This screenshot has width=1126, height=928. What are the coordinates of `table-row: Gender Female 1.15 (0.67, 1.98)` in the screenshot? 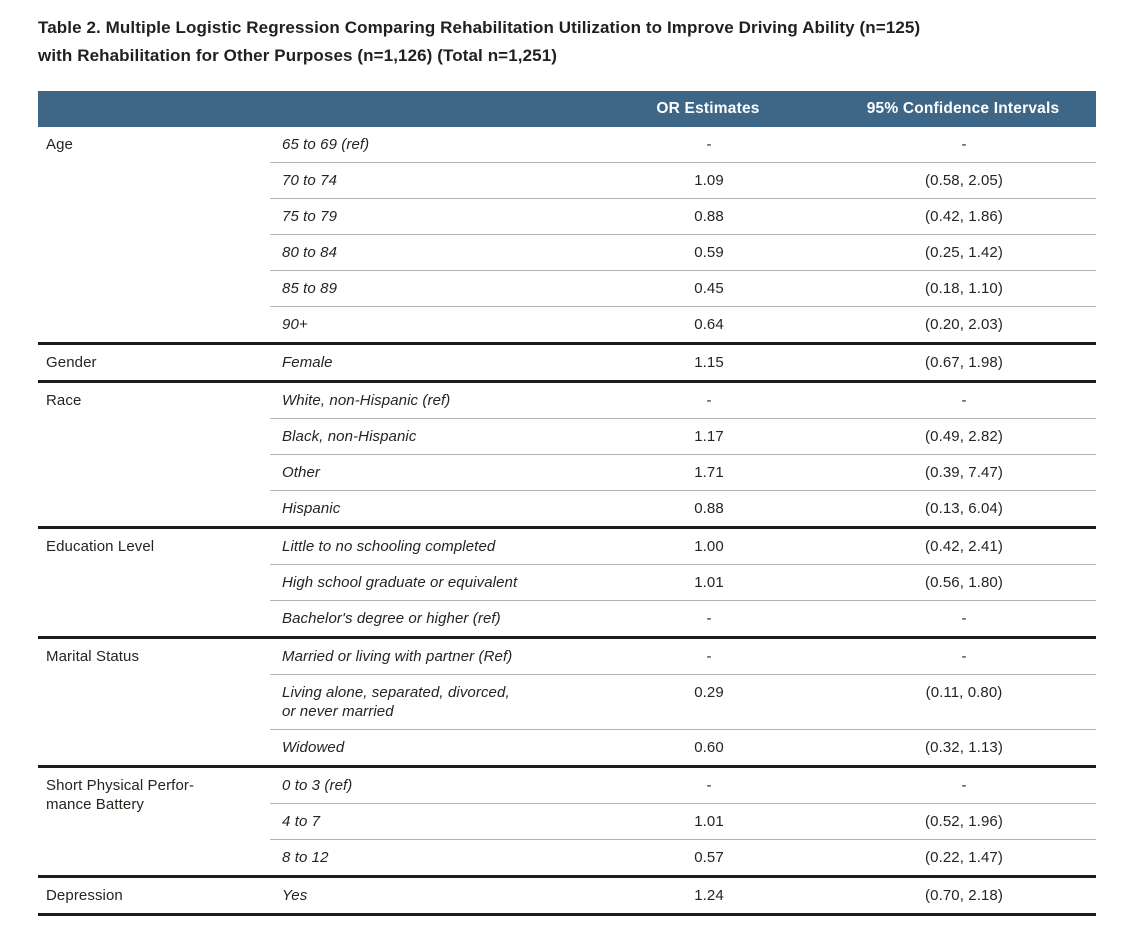 It's located at (567, 362).